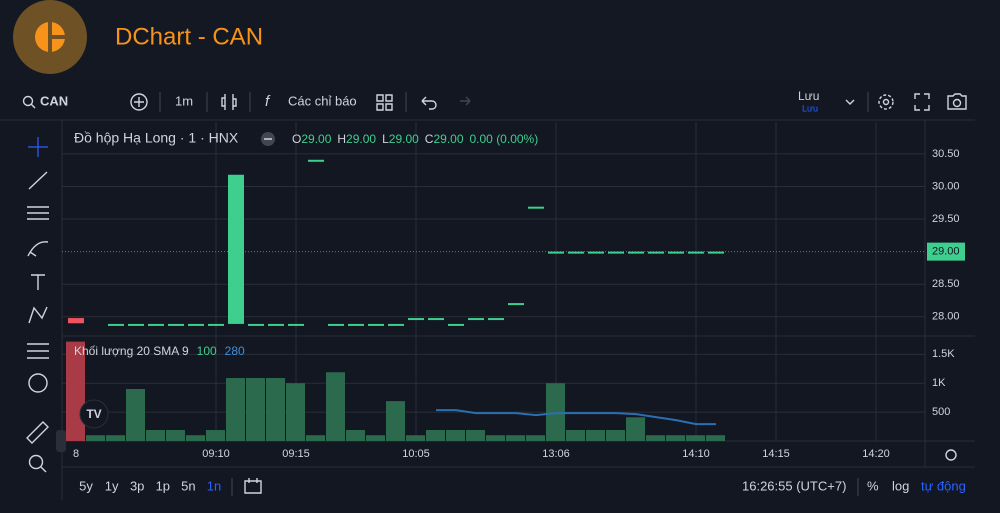  Describe the element at coordinates (322, 100) in the screenshot. I see `indicators-button: Các chỉ báo` at that location.